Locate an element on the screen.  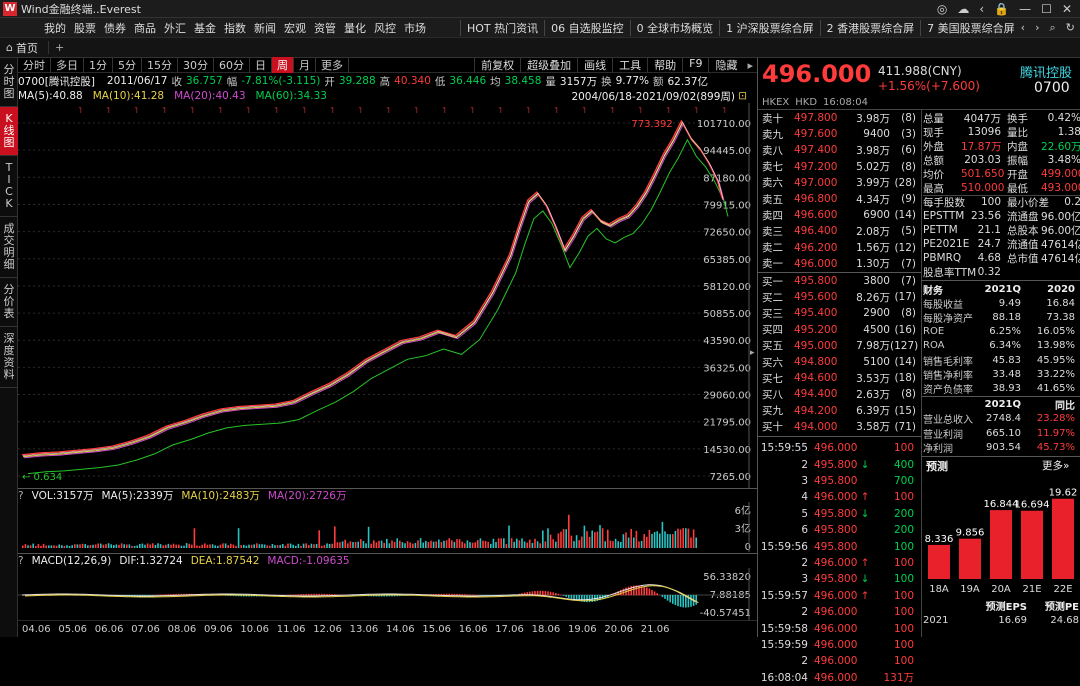
period-6: 60分 is located at coordinates (232, 65).